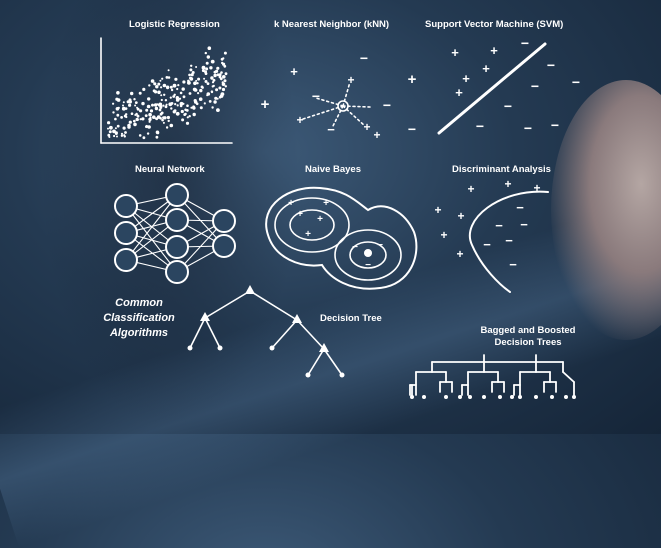  What do you see at coordinates (568, 377) in the screenshot?
I see `bagged-tree-branch` at bounding box center [568, 377].